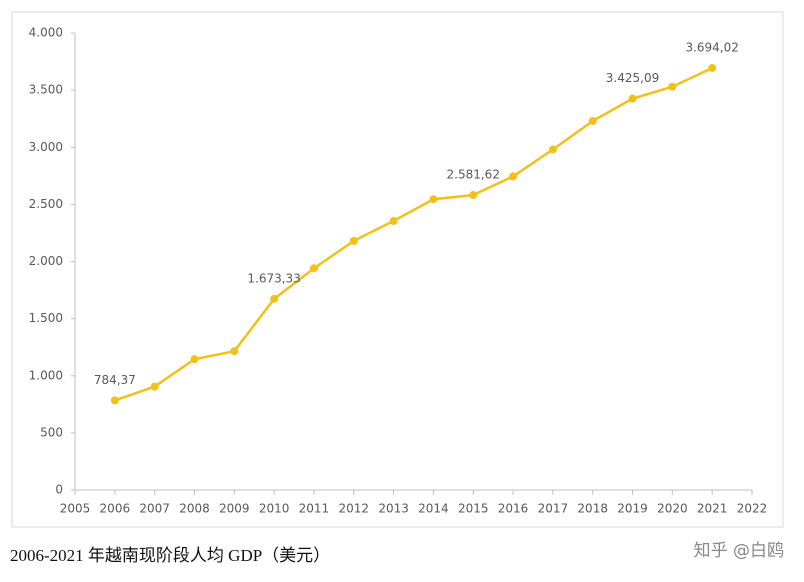 The height and width of the screenshot is (582, 804). Describe the element at coordinates (553, 509) in the screenshot. I see `x-tick-label: 2017` at that location.